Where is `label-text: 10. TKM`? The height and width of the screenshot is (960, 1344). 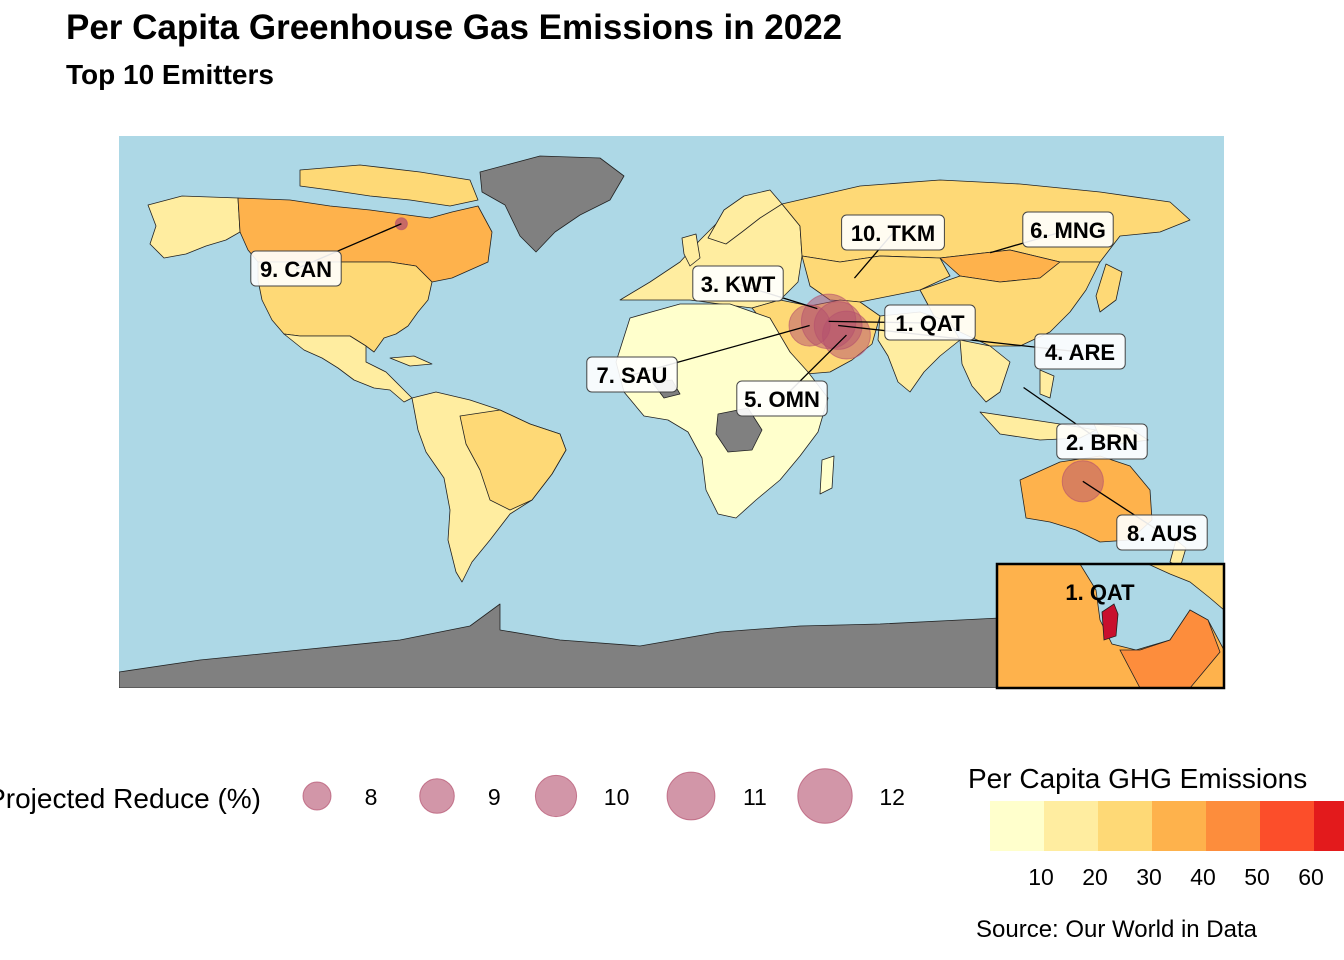 label-text: 10. TKM is located at coordinates (893, 233).